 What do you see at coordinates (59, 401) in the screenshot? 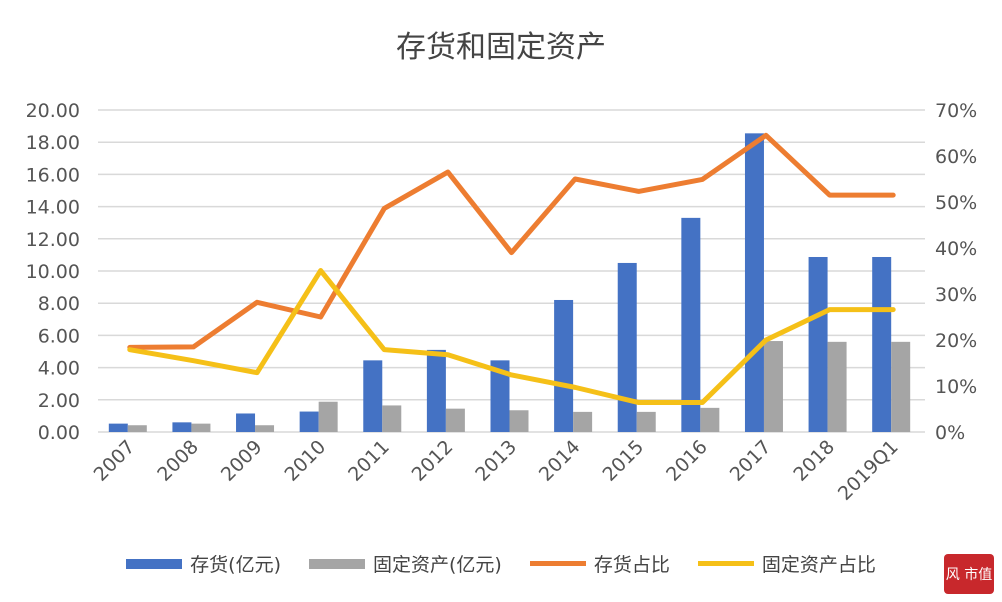
I see `left-tick-label: 2.00` at bounding box center [59, 401].